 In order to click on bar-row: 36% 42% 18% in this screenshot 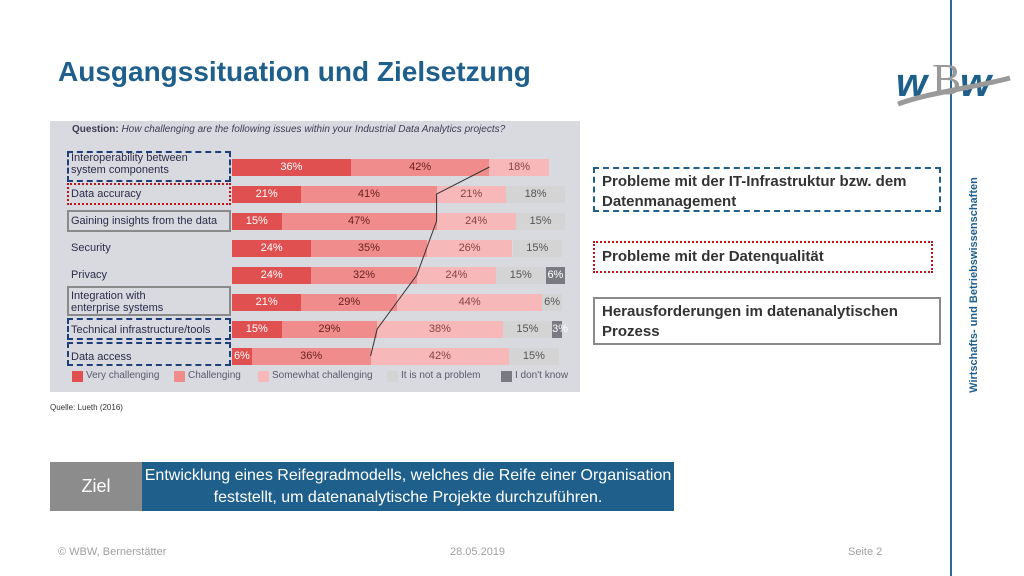, I will do `click(397, 167)`.